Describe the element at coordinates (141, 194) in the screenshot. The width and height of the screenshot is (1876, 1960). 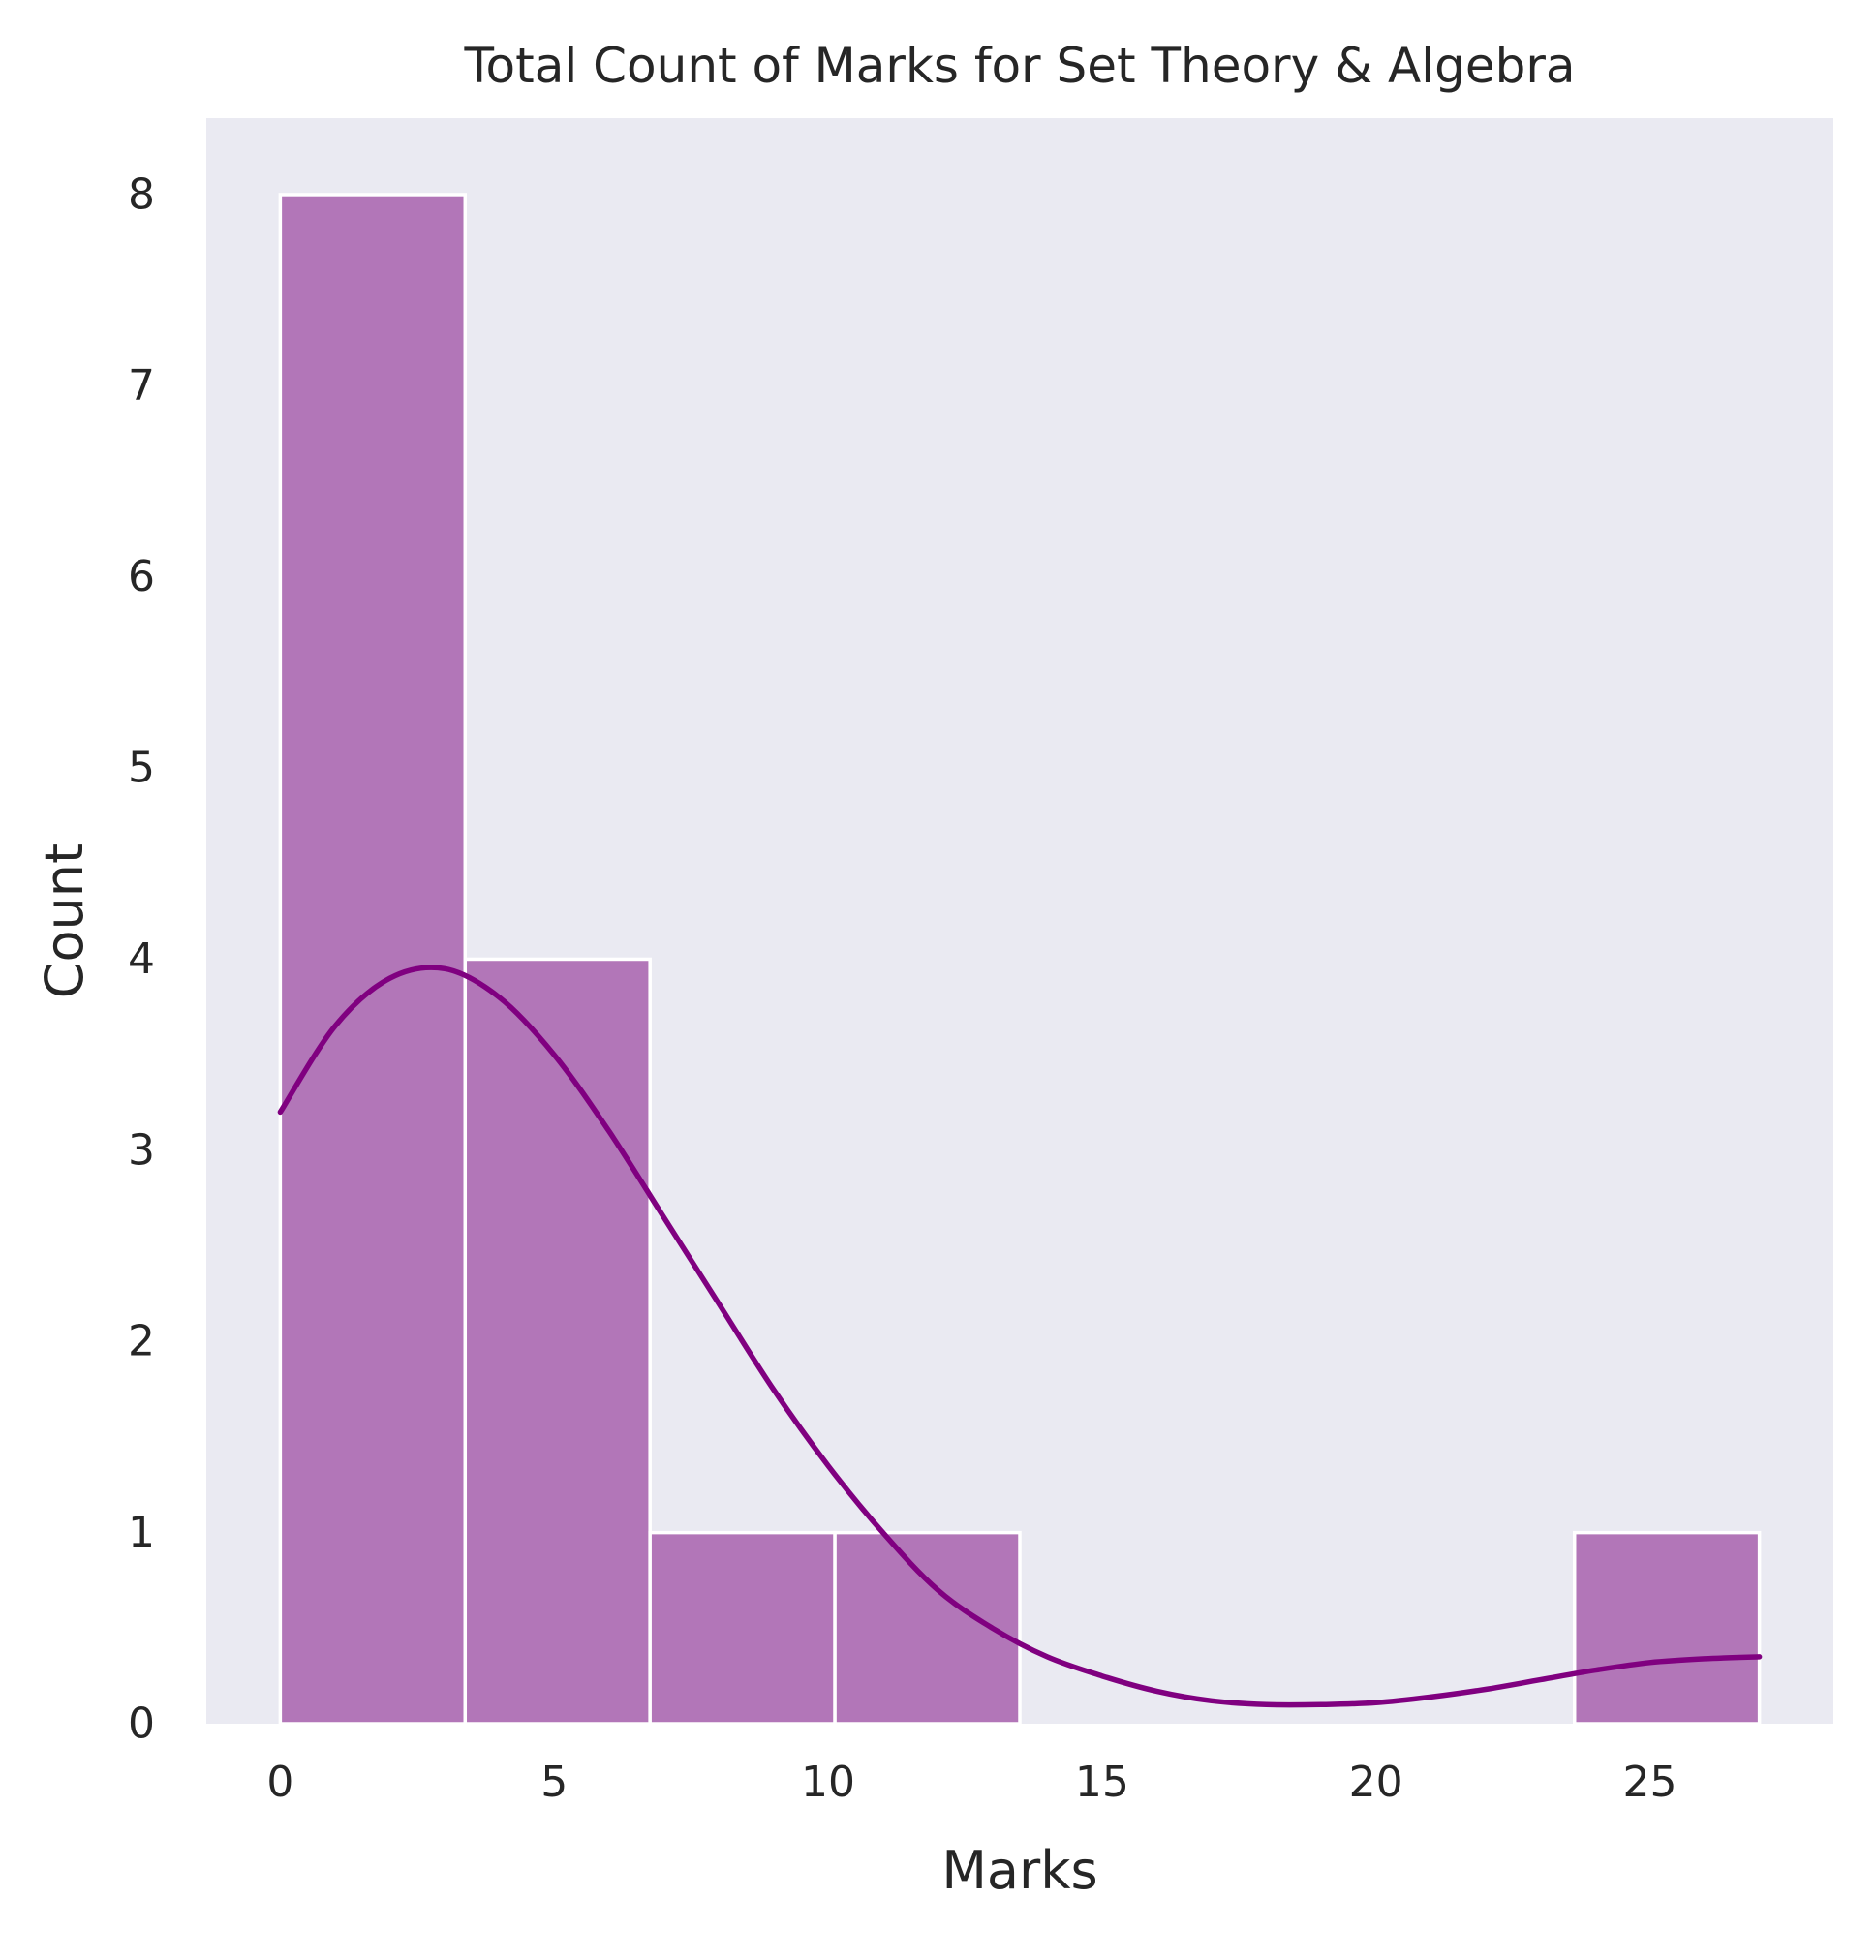
I see `y-tick-label: 8` at that location.